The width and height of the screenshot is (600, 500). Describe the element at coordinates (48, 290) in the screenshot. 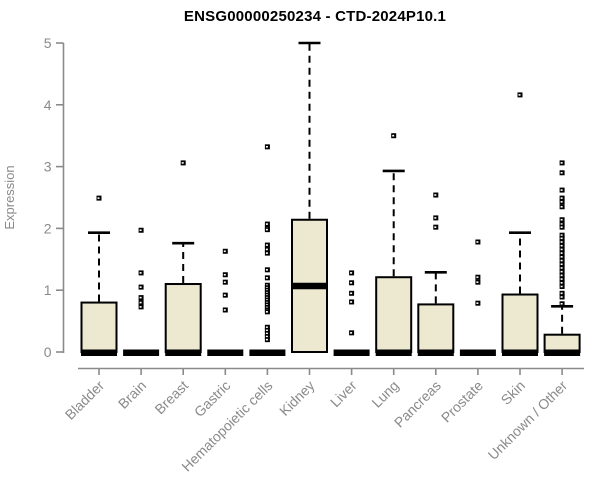

I see `y-tick-label: 1` at that location.